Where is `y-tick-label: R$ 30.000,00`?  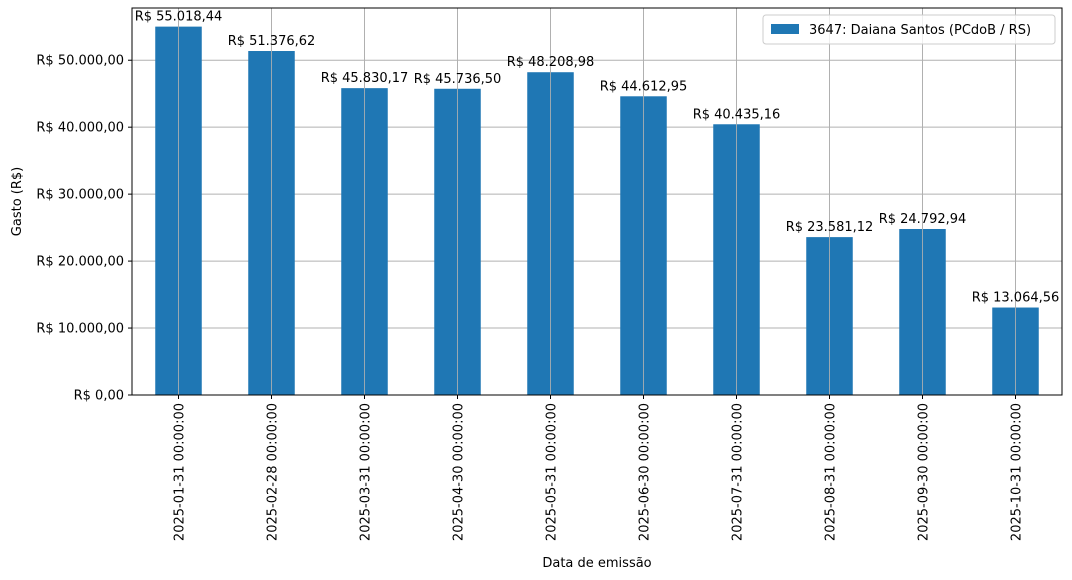
y-tick-label: R$ 30.000,00 is located at coordinates (80, 195).